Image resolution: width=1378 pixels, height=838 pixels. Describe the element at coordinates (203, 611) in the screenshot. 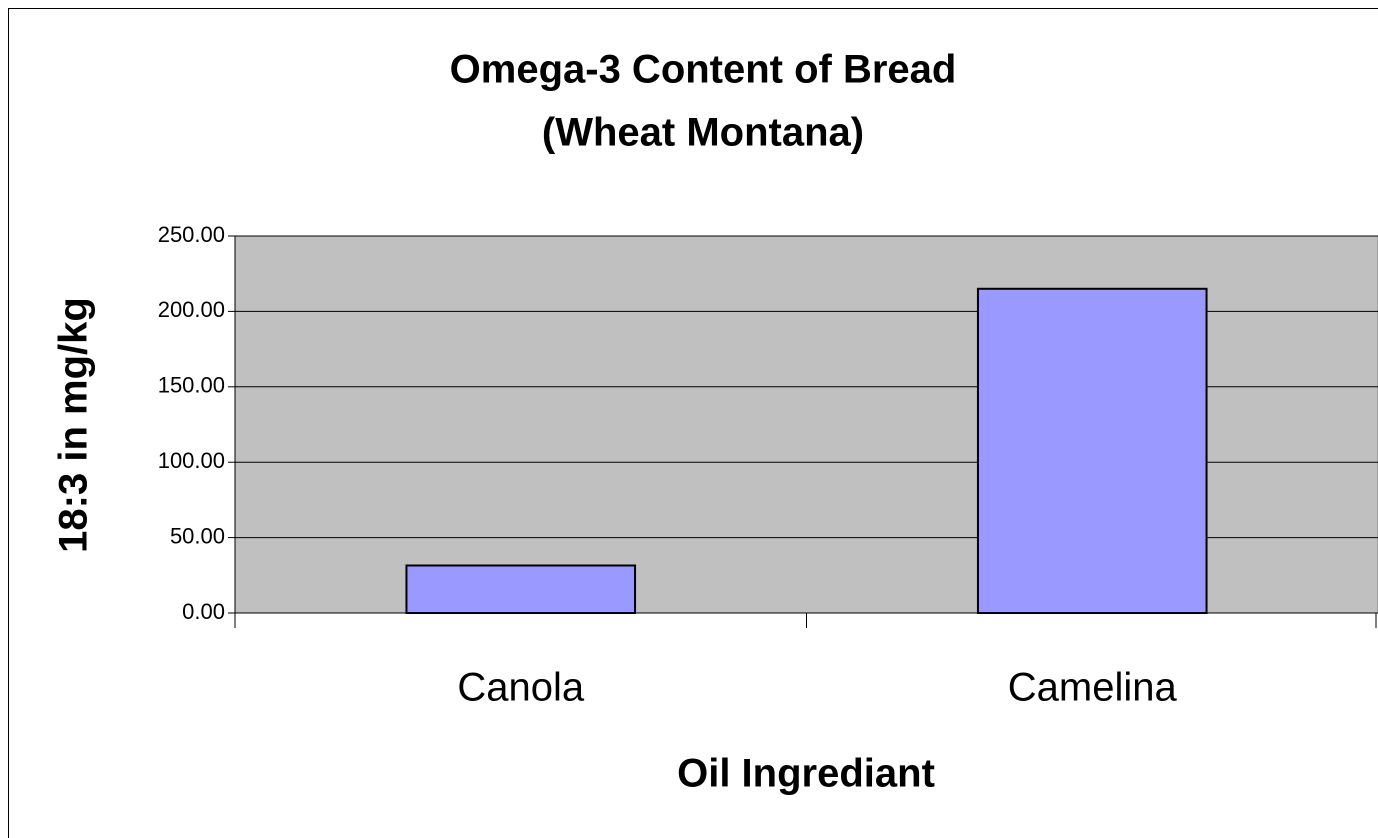

I see `y-tick-label: 0.00` at that location.